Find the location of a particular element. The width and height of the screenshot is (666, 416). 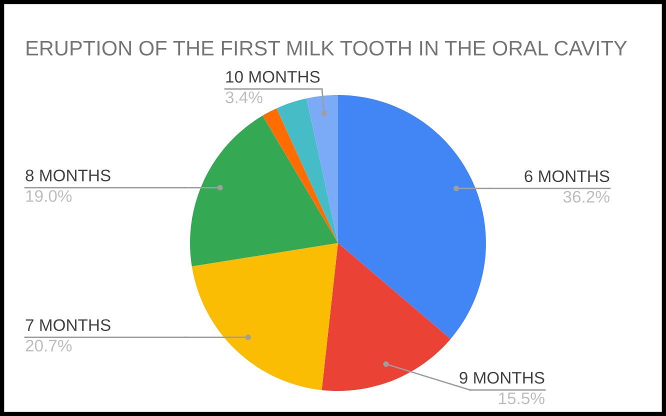

slice-label: 10 MONTHS is located at coordinates (273, 76).